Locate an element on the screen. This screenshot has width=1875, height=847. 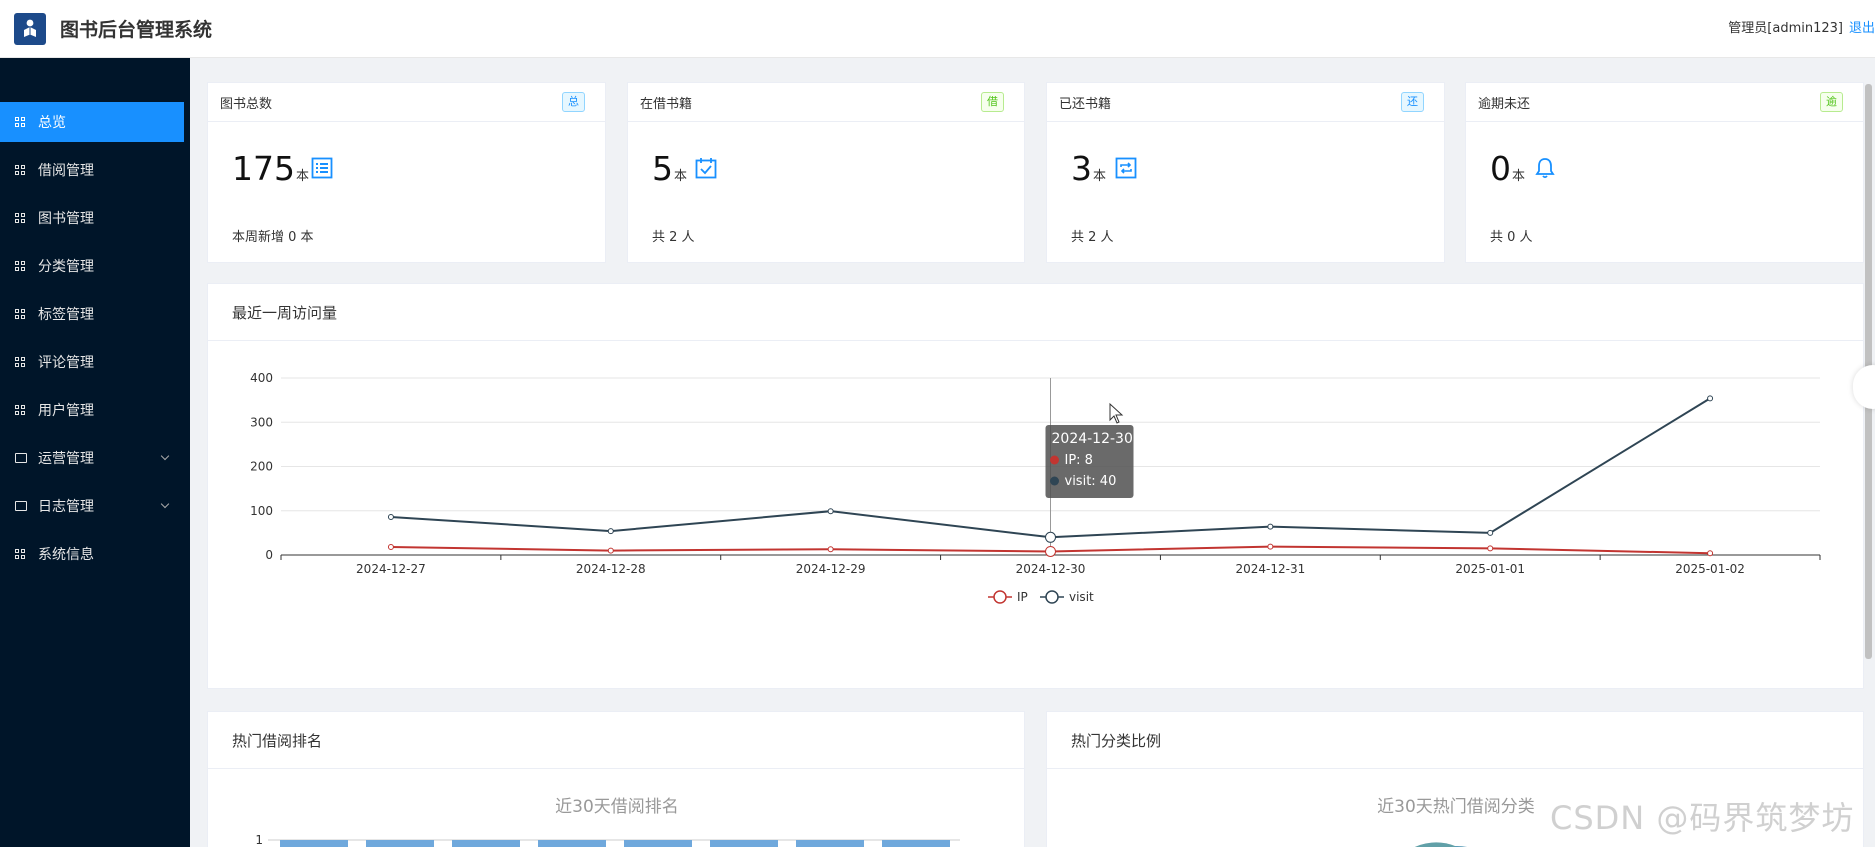
x-tick-label: 2025-01-01 is located at coordinates (1490, 569).